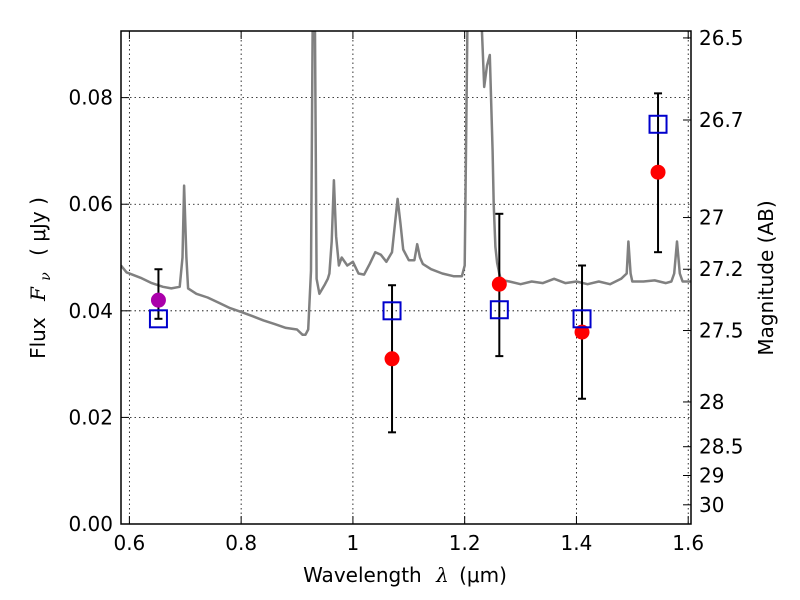 This screenshot has width=800, height=600. Describe the element at coordinates (90, 417) in the screenshot. I see `y-tick-label: 0.02` at that location.